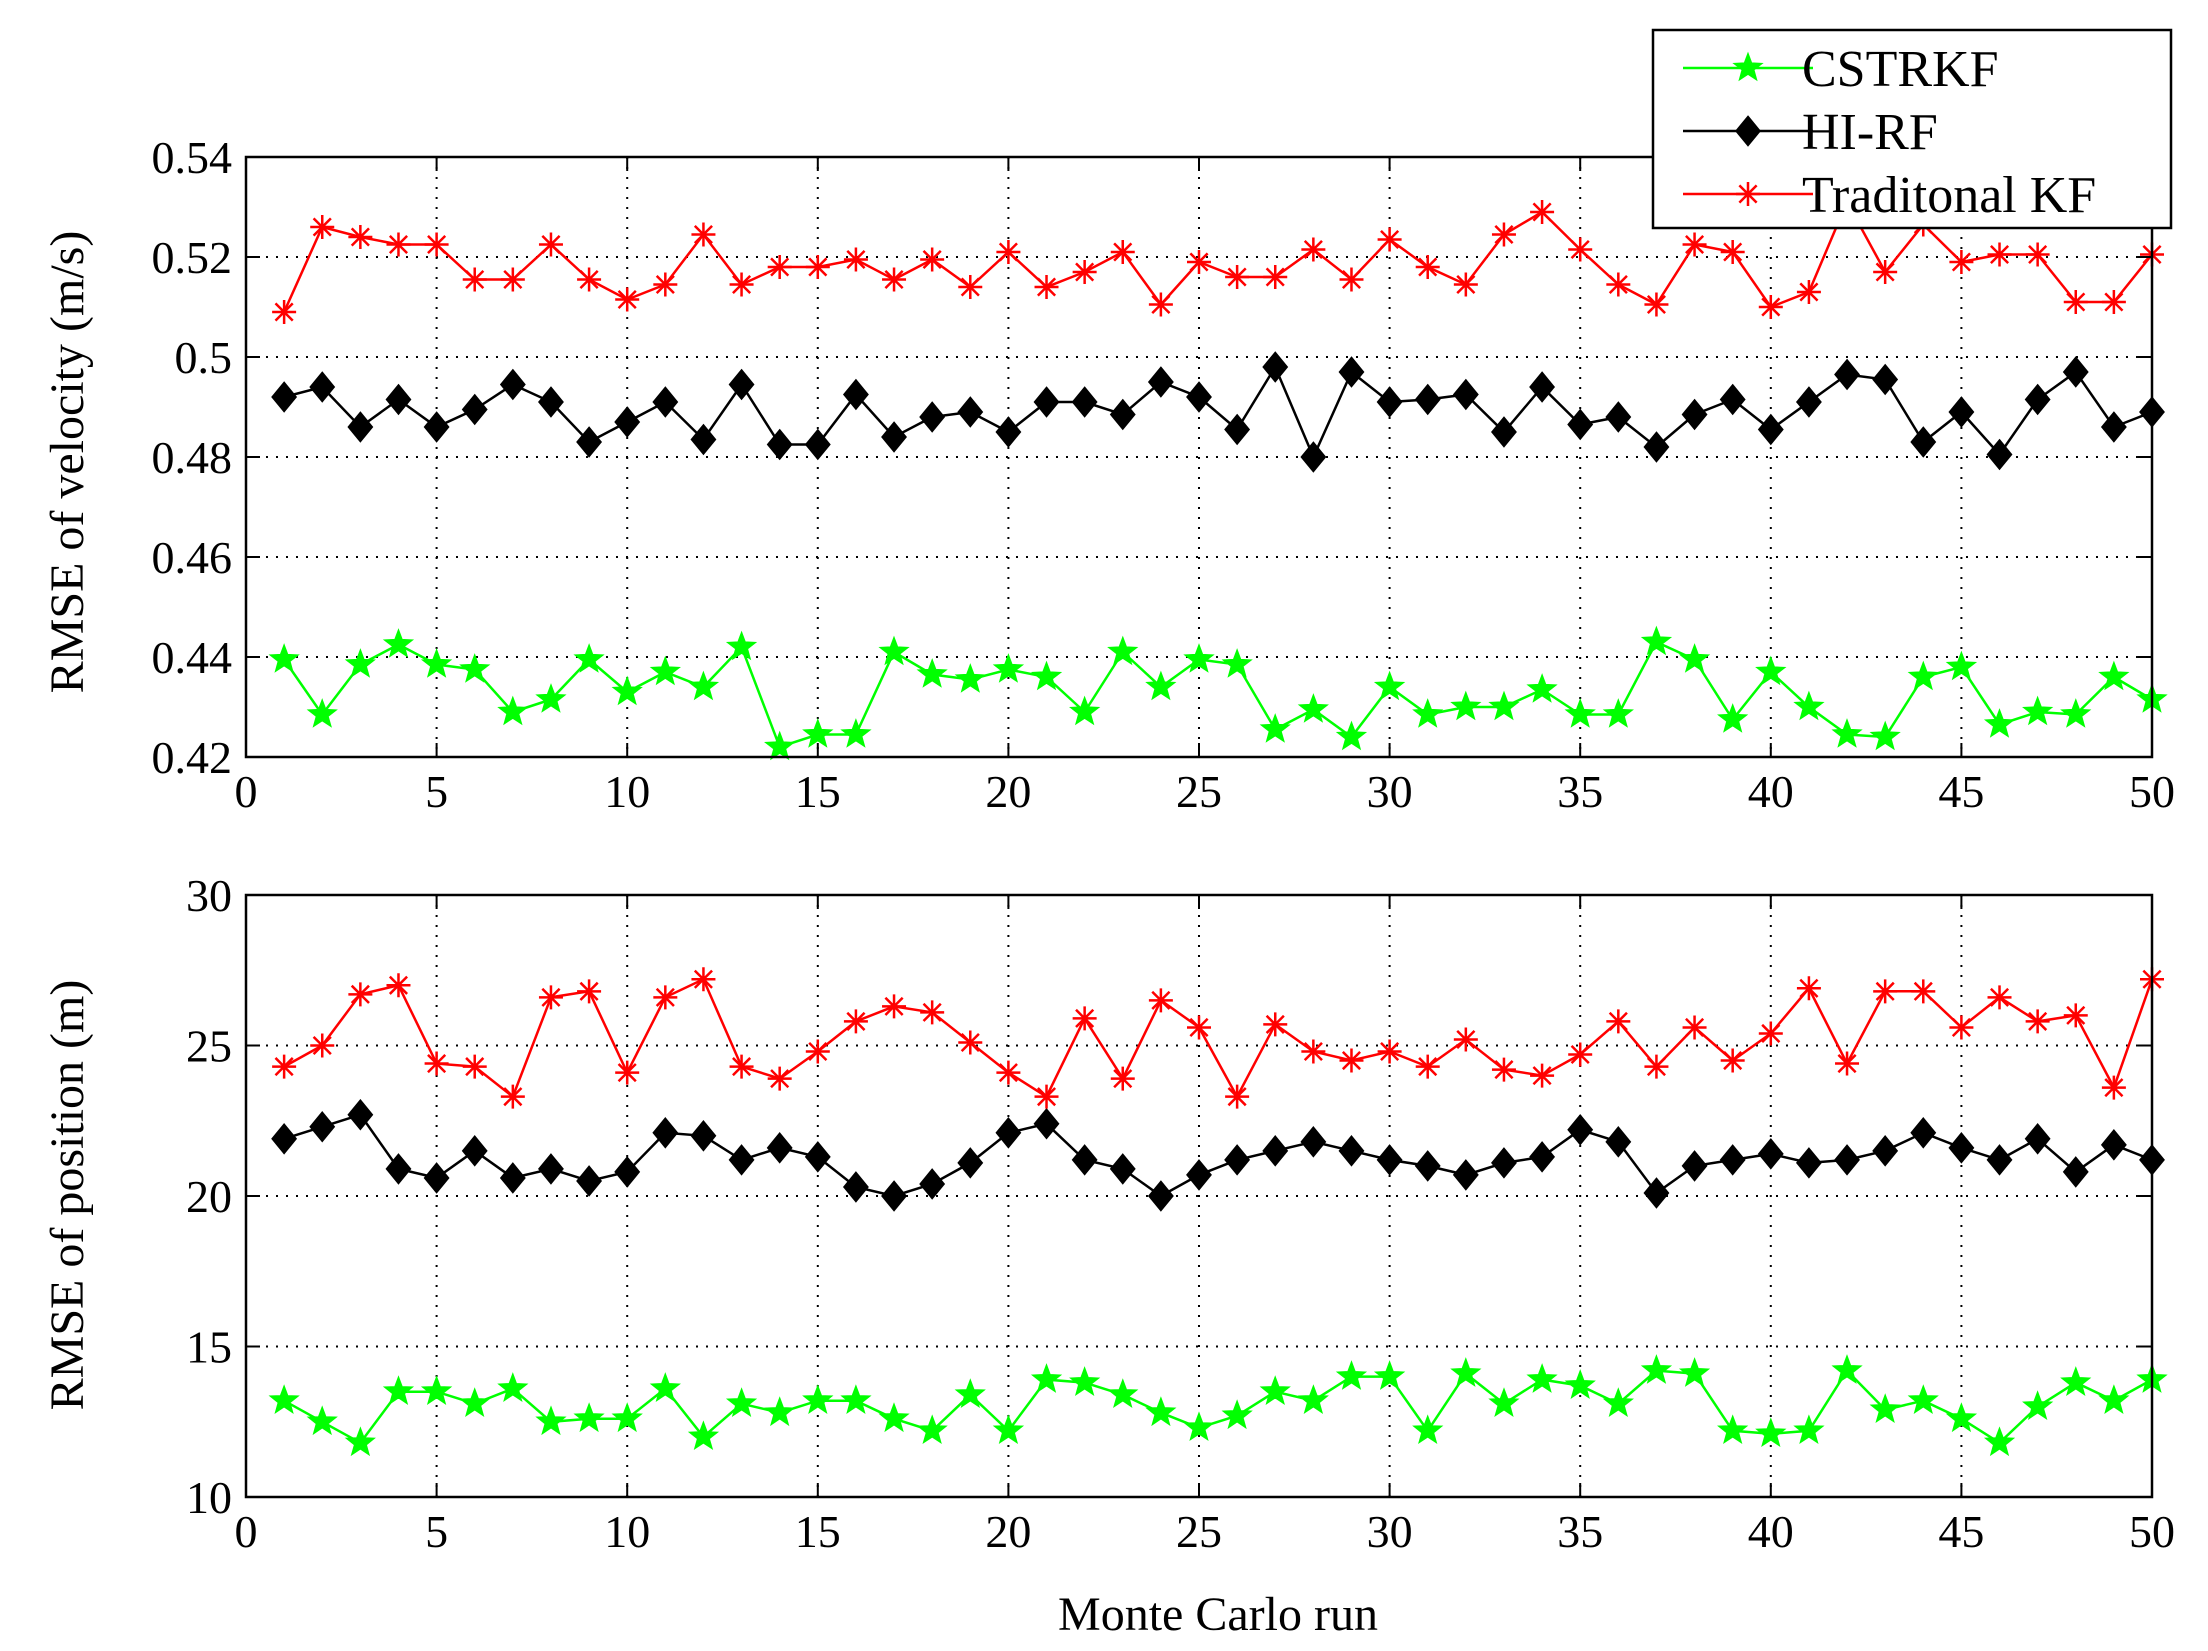  What do you see at coordinates (192, 457) in the screenshot?
I see `velocity-y-tick-label: 0.48` at bounding box center [192, 457].